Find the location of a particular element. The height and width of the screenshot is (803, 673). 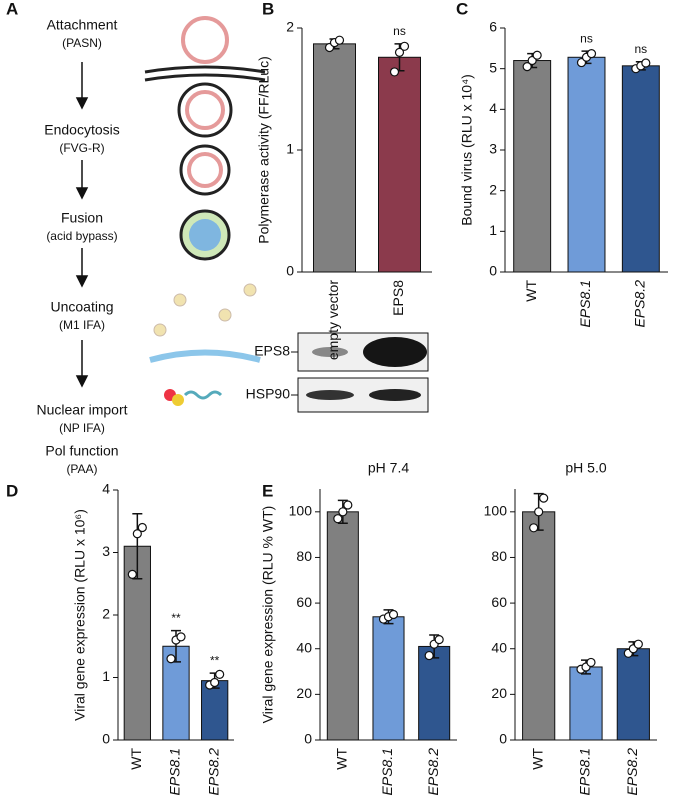

step-method: (FVG-R) is located at coordinates (81, 148).